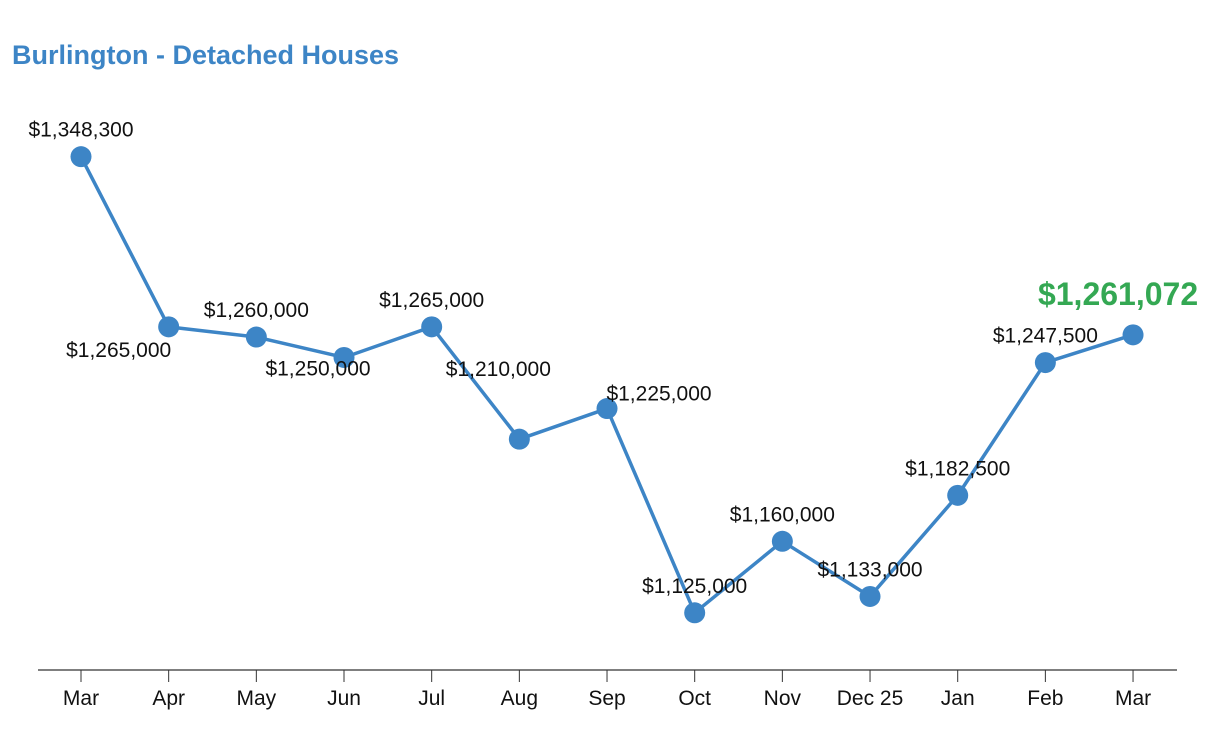 The image size is (1215, 749). Describe the element at coordinates (957, 468) in the screenshot. I see `data-label: $1,182,500` at that location.